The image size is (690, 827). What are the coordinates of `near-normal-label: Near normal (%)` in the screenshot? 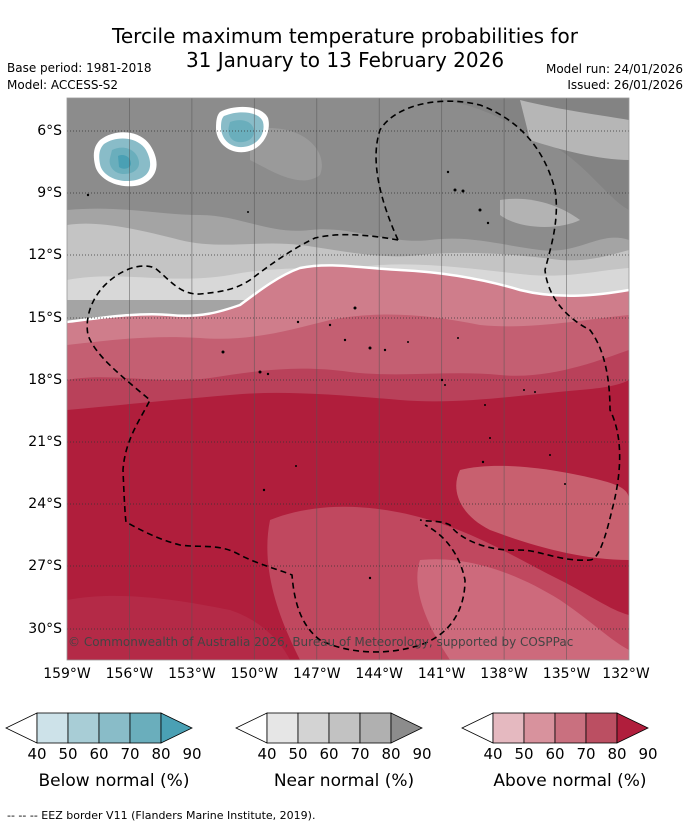 It's located at (344, 781).